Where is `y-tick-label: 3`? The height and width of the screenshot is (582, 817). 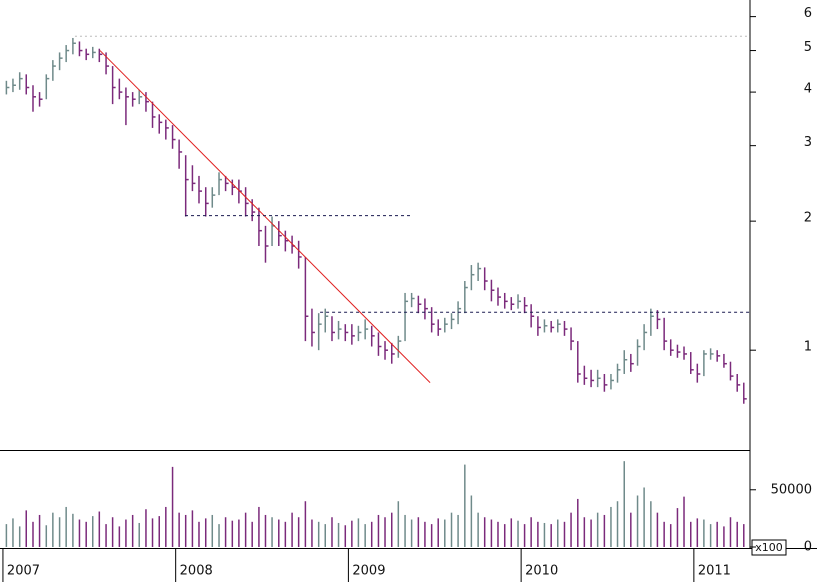
y-tick-label: 3 is located at coordinates (808, 142).